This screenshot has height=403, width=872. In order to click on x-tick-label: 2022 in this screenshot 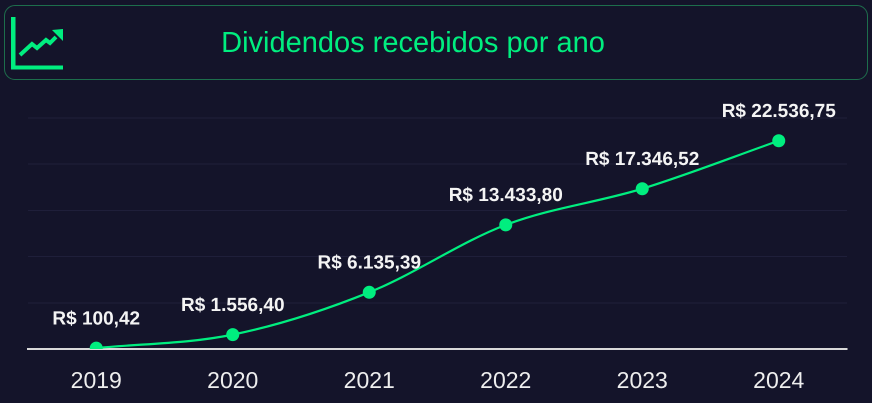, I will do `click(506, 380)`.